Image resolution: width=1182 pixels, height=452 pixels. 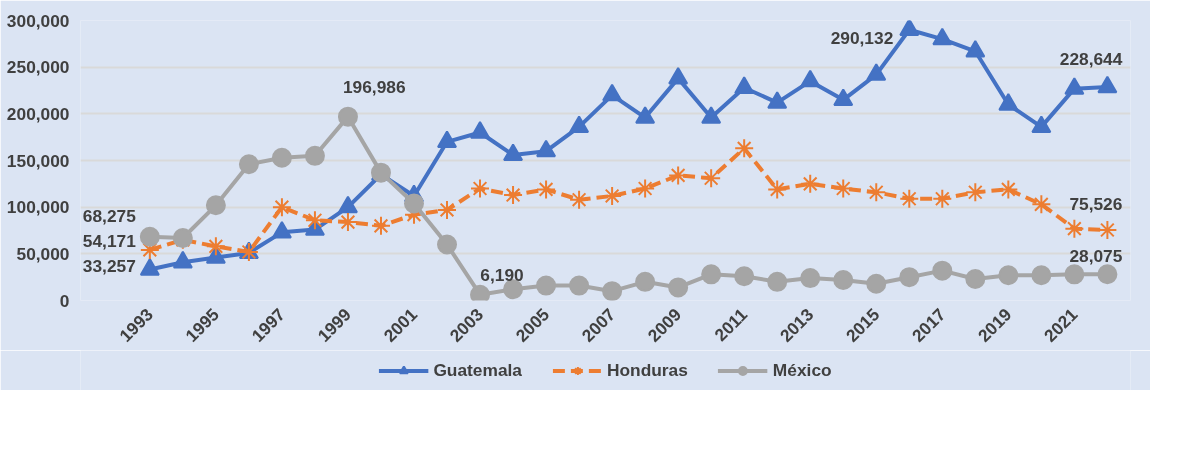 I want to click on annotation: 6,190, so click(x=502, y=274).